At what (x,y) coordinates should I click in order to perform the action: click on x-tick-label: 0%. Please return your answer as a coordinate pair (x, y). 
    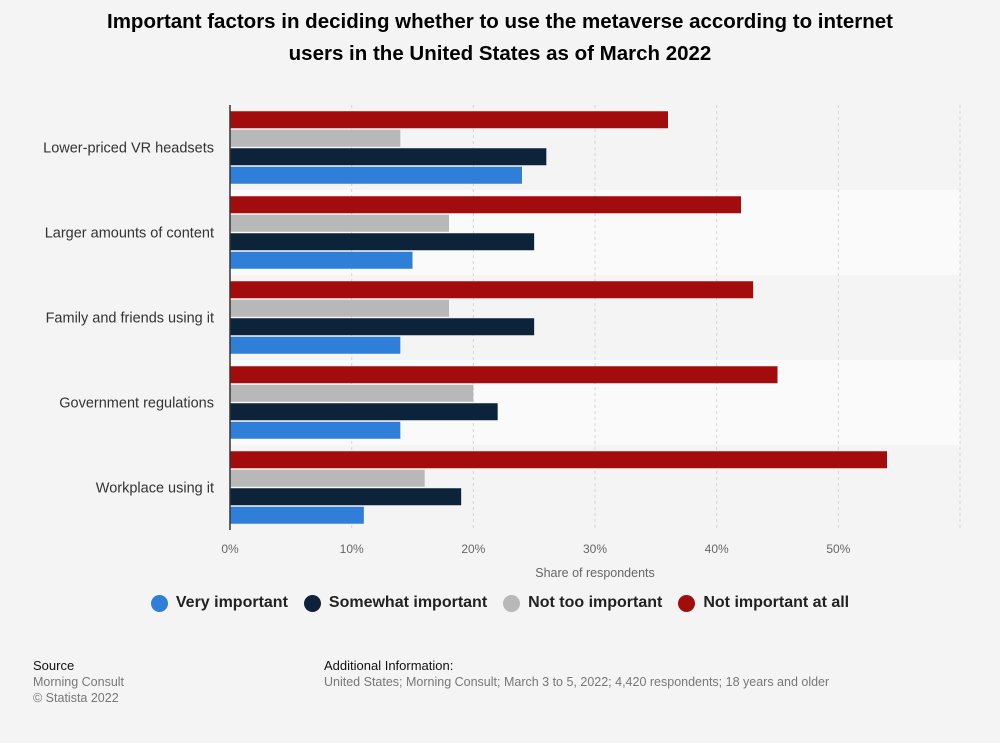
    Looking at the image, I should click on (230, 549).